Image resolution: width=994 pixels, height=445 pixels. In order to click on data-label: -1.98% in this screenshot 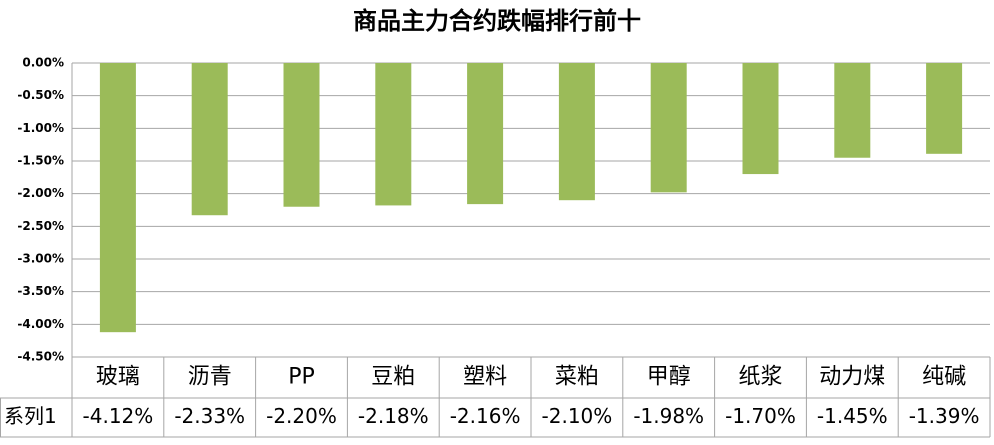, I will do `click(668, 416)`.